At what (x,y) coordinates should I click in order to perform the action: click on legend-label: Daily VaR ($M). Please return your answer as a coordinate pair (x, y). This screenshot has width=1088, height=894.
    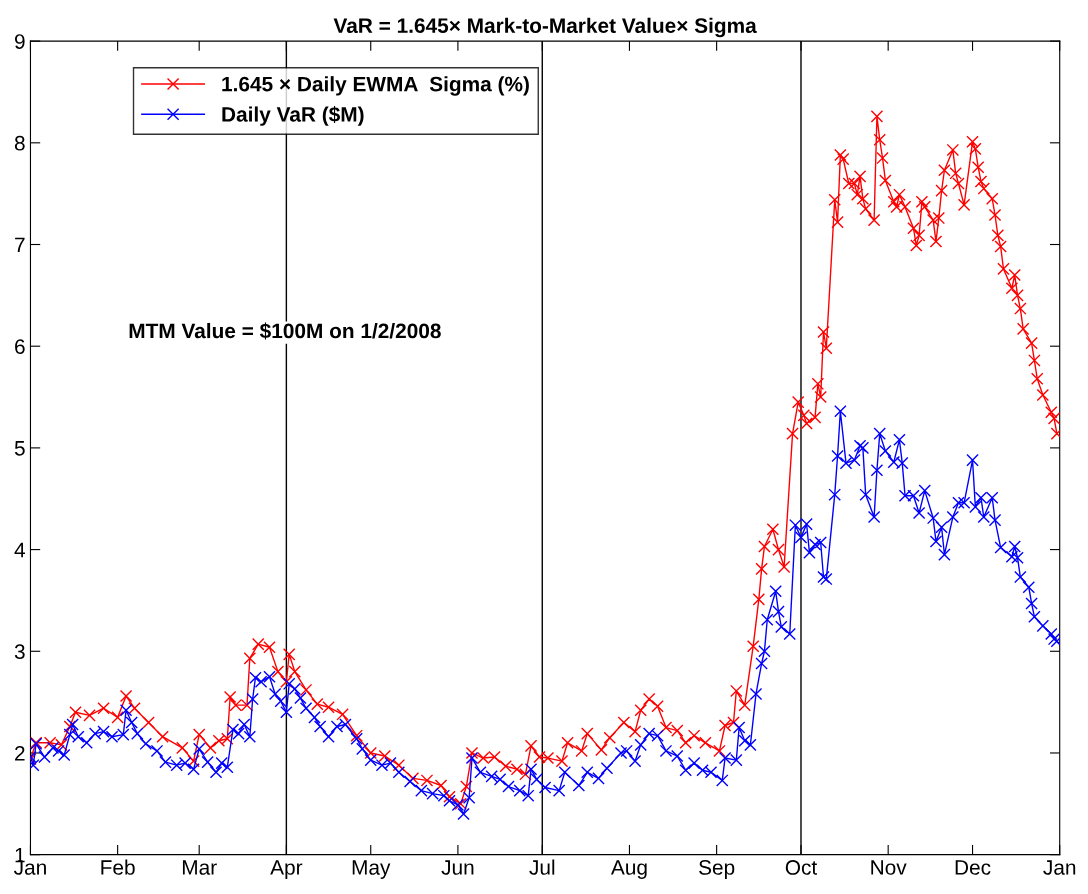
    Looking at the image, I should click on (293, 116).